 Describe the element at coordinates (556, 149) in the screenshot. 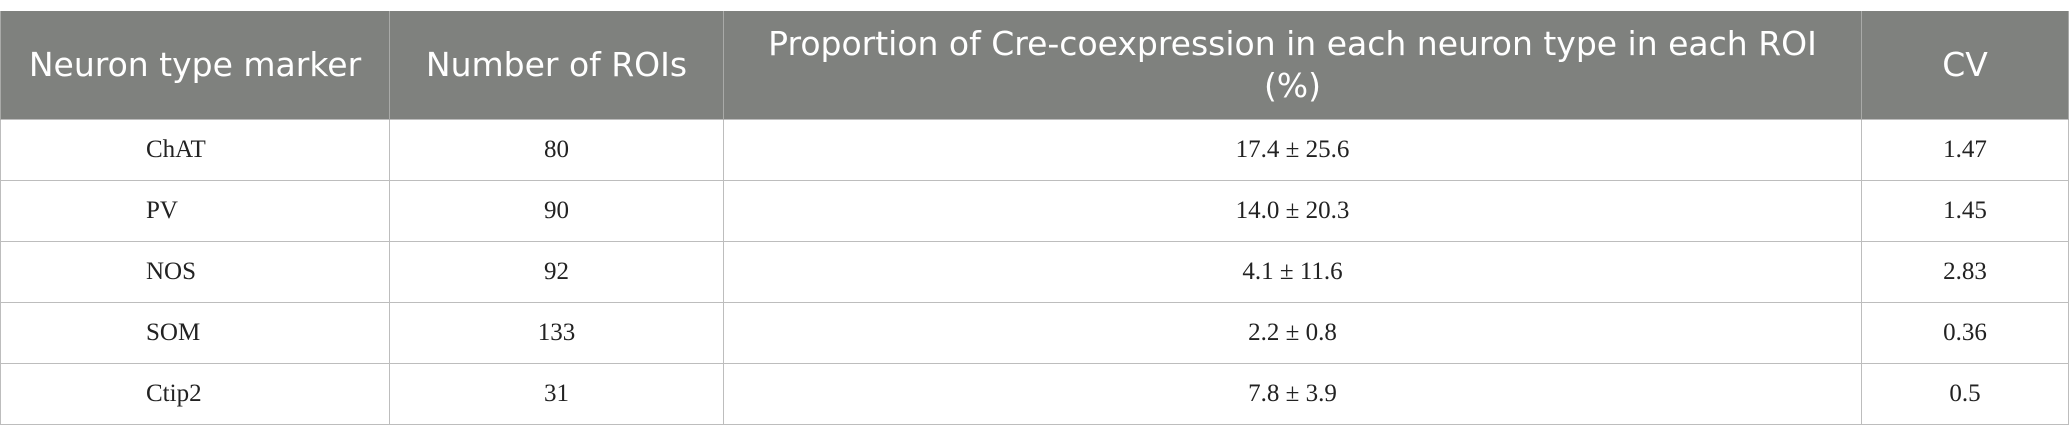

I see `table-cell: 80` at that location.